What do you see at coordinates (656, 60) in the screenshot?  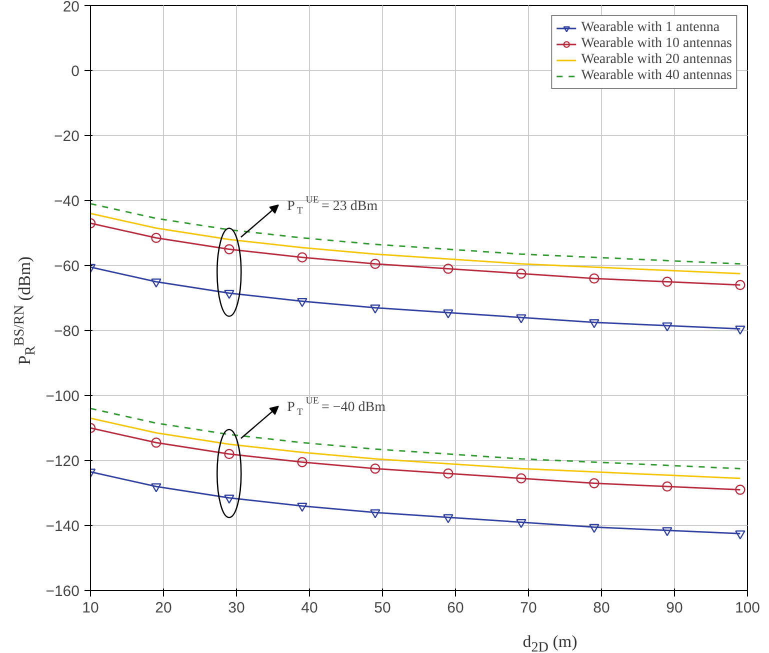 I see `legend-label: Wearable with 20 antennas` at bounding box center [656, 60].